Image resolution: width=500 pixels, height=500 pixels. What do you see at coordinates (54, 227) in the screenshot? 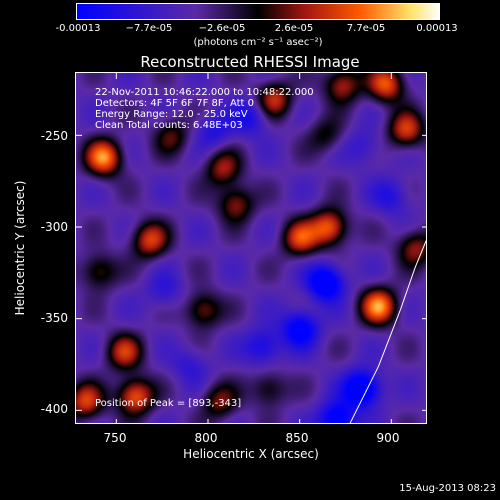
I see `y-tick-label: -300` at bounding box center [54, 227].